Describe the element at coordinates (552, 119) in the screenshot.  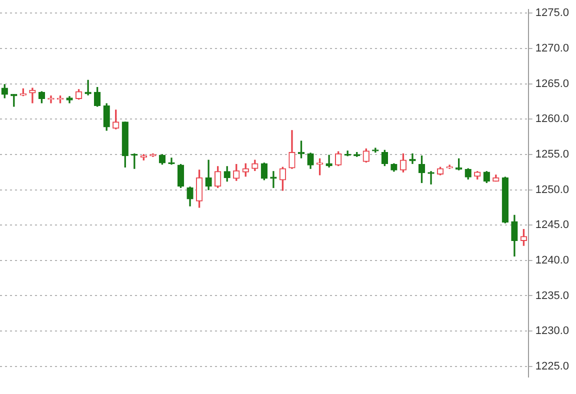
I see `y-tick-label: 1260.0` at that location.